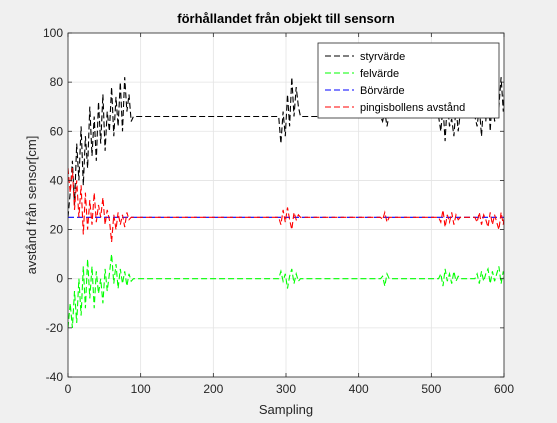  What do you see at coordinates (359, 389) in the screenshot?
I see `x-tick-label: 400` at bounding box center [359, 389].